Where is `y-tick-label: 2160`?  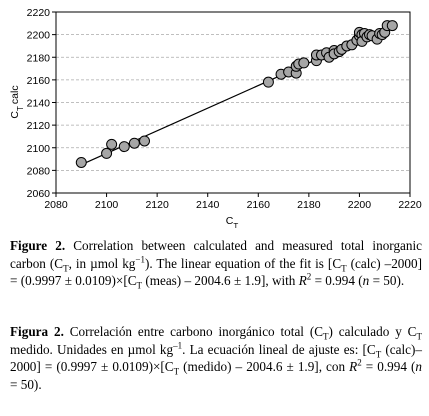
y-tick-label: 2160 is located at coordinates (39, 81).